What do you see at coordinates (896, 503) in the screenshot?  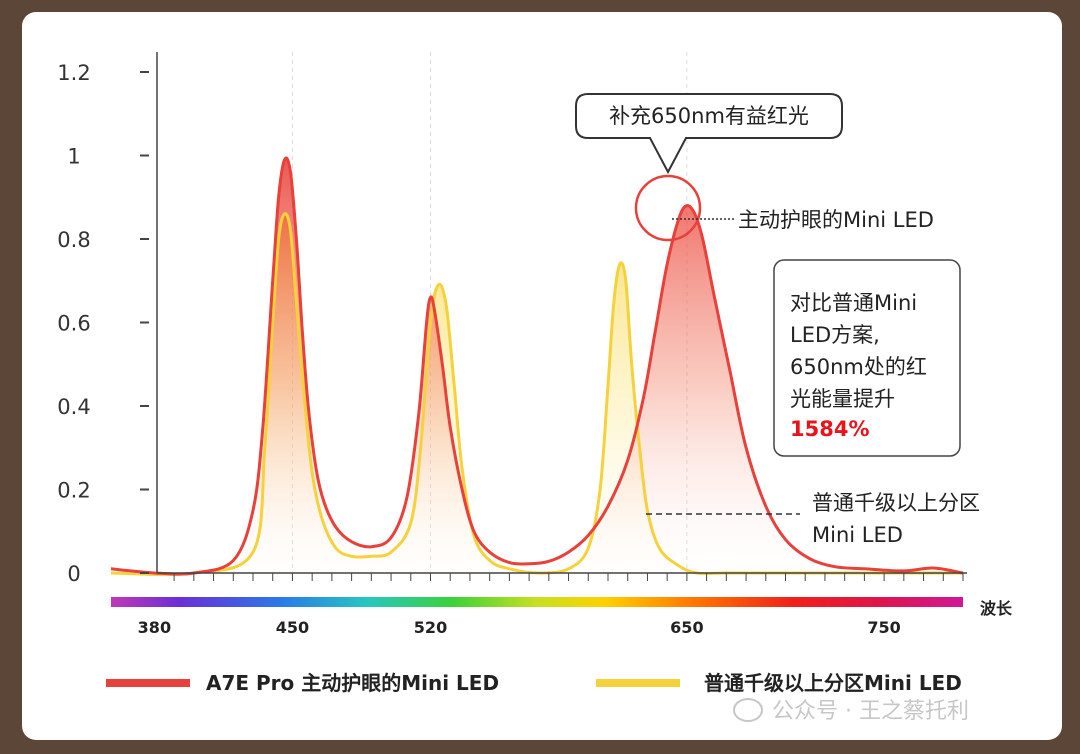 I see `normal-label-line-1: 普通千级以上分区` at bounding box center [896, 503].